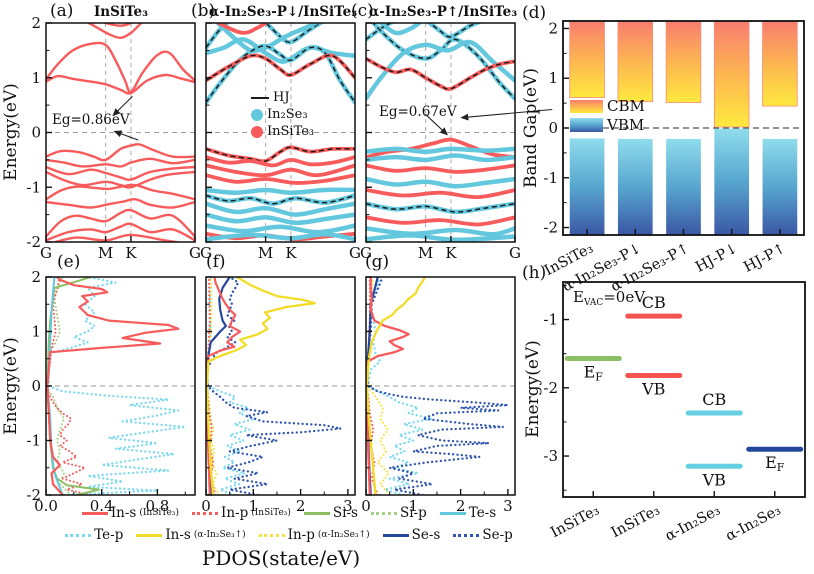 This screenshot has width=814, height=574. What do you see at coordinates (586, 106) in the screenshot?
I see `cbm-gradient-swatch` at bounding box center [586, 106].